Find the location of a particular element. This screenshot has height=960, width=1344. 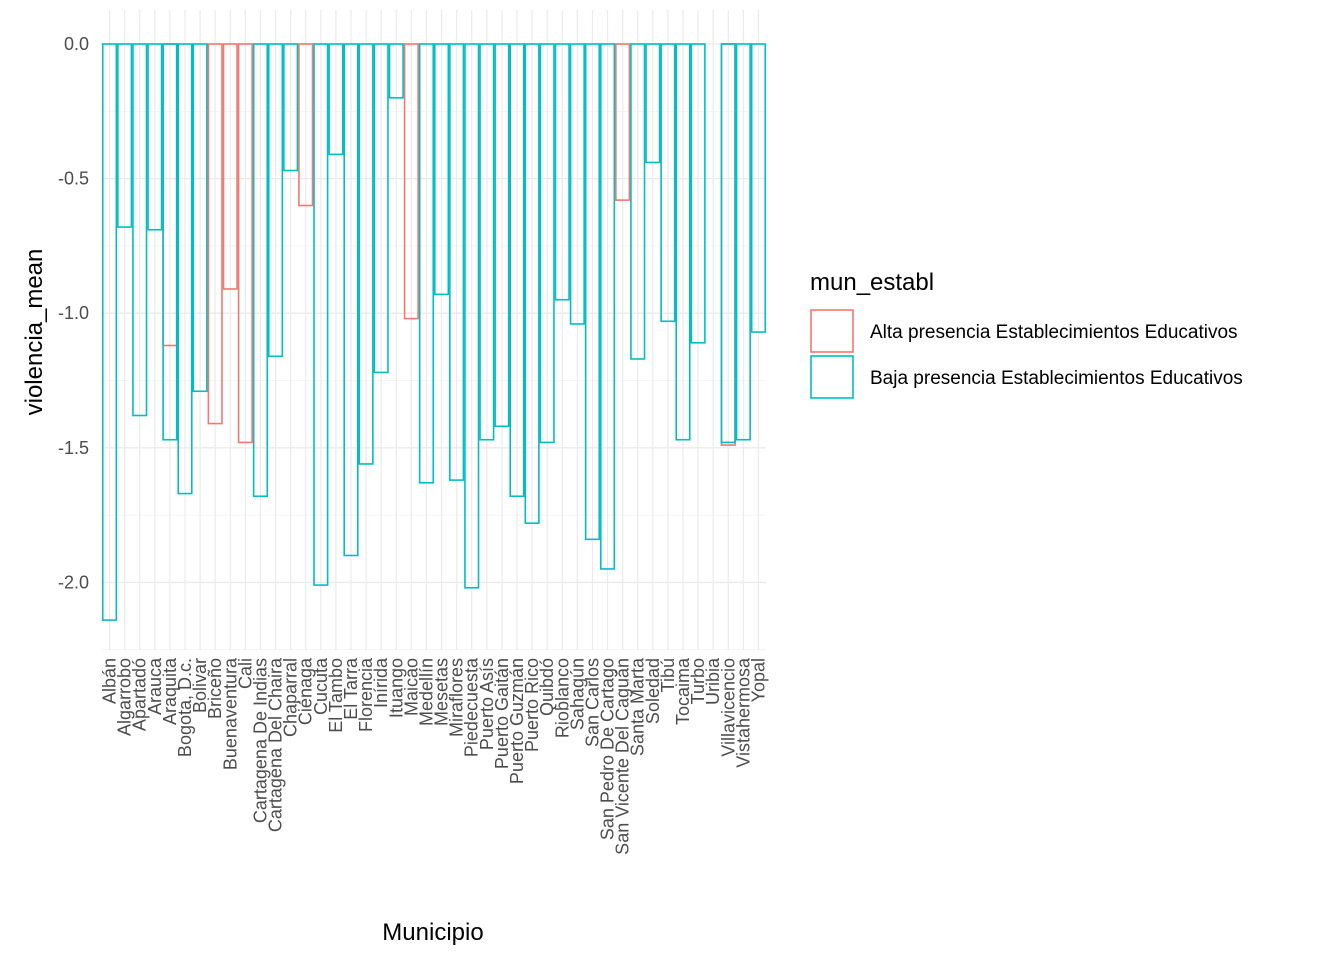

x-tick-label: Cartagena De Indias is located at coordinates (260, 740).